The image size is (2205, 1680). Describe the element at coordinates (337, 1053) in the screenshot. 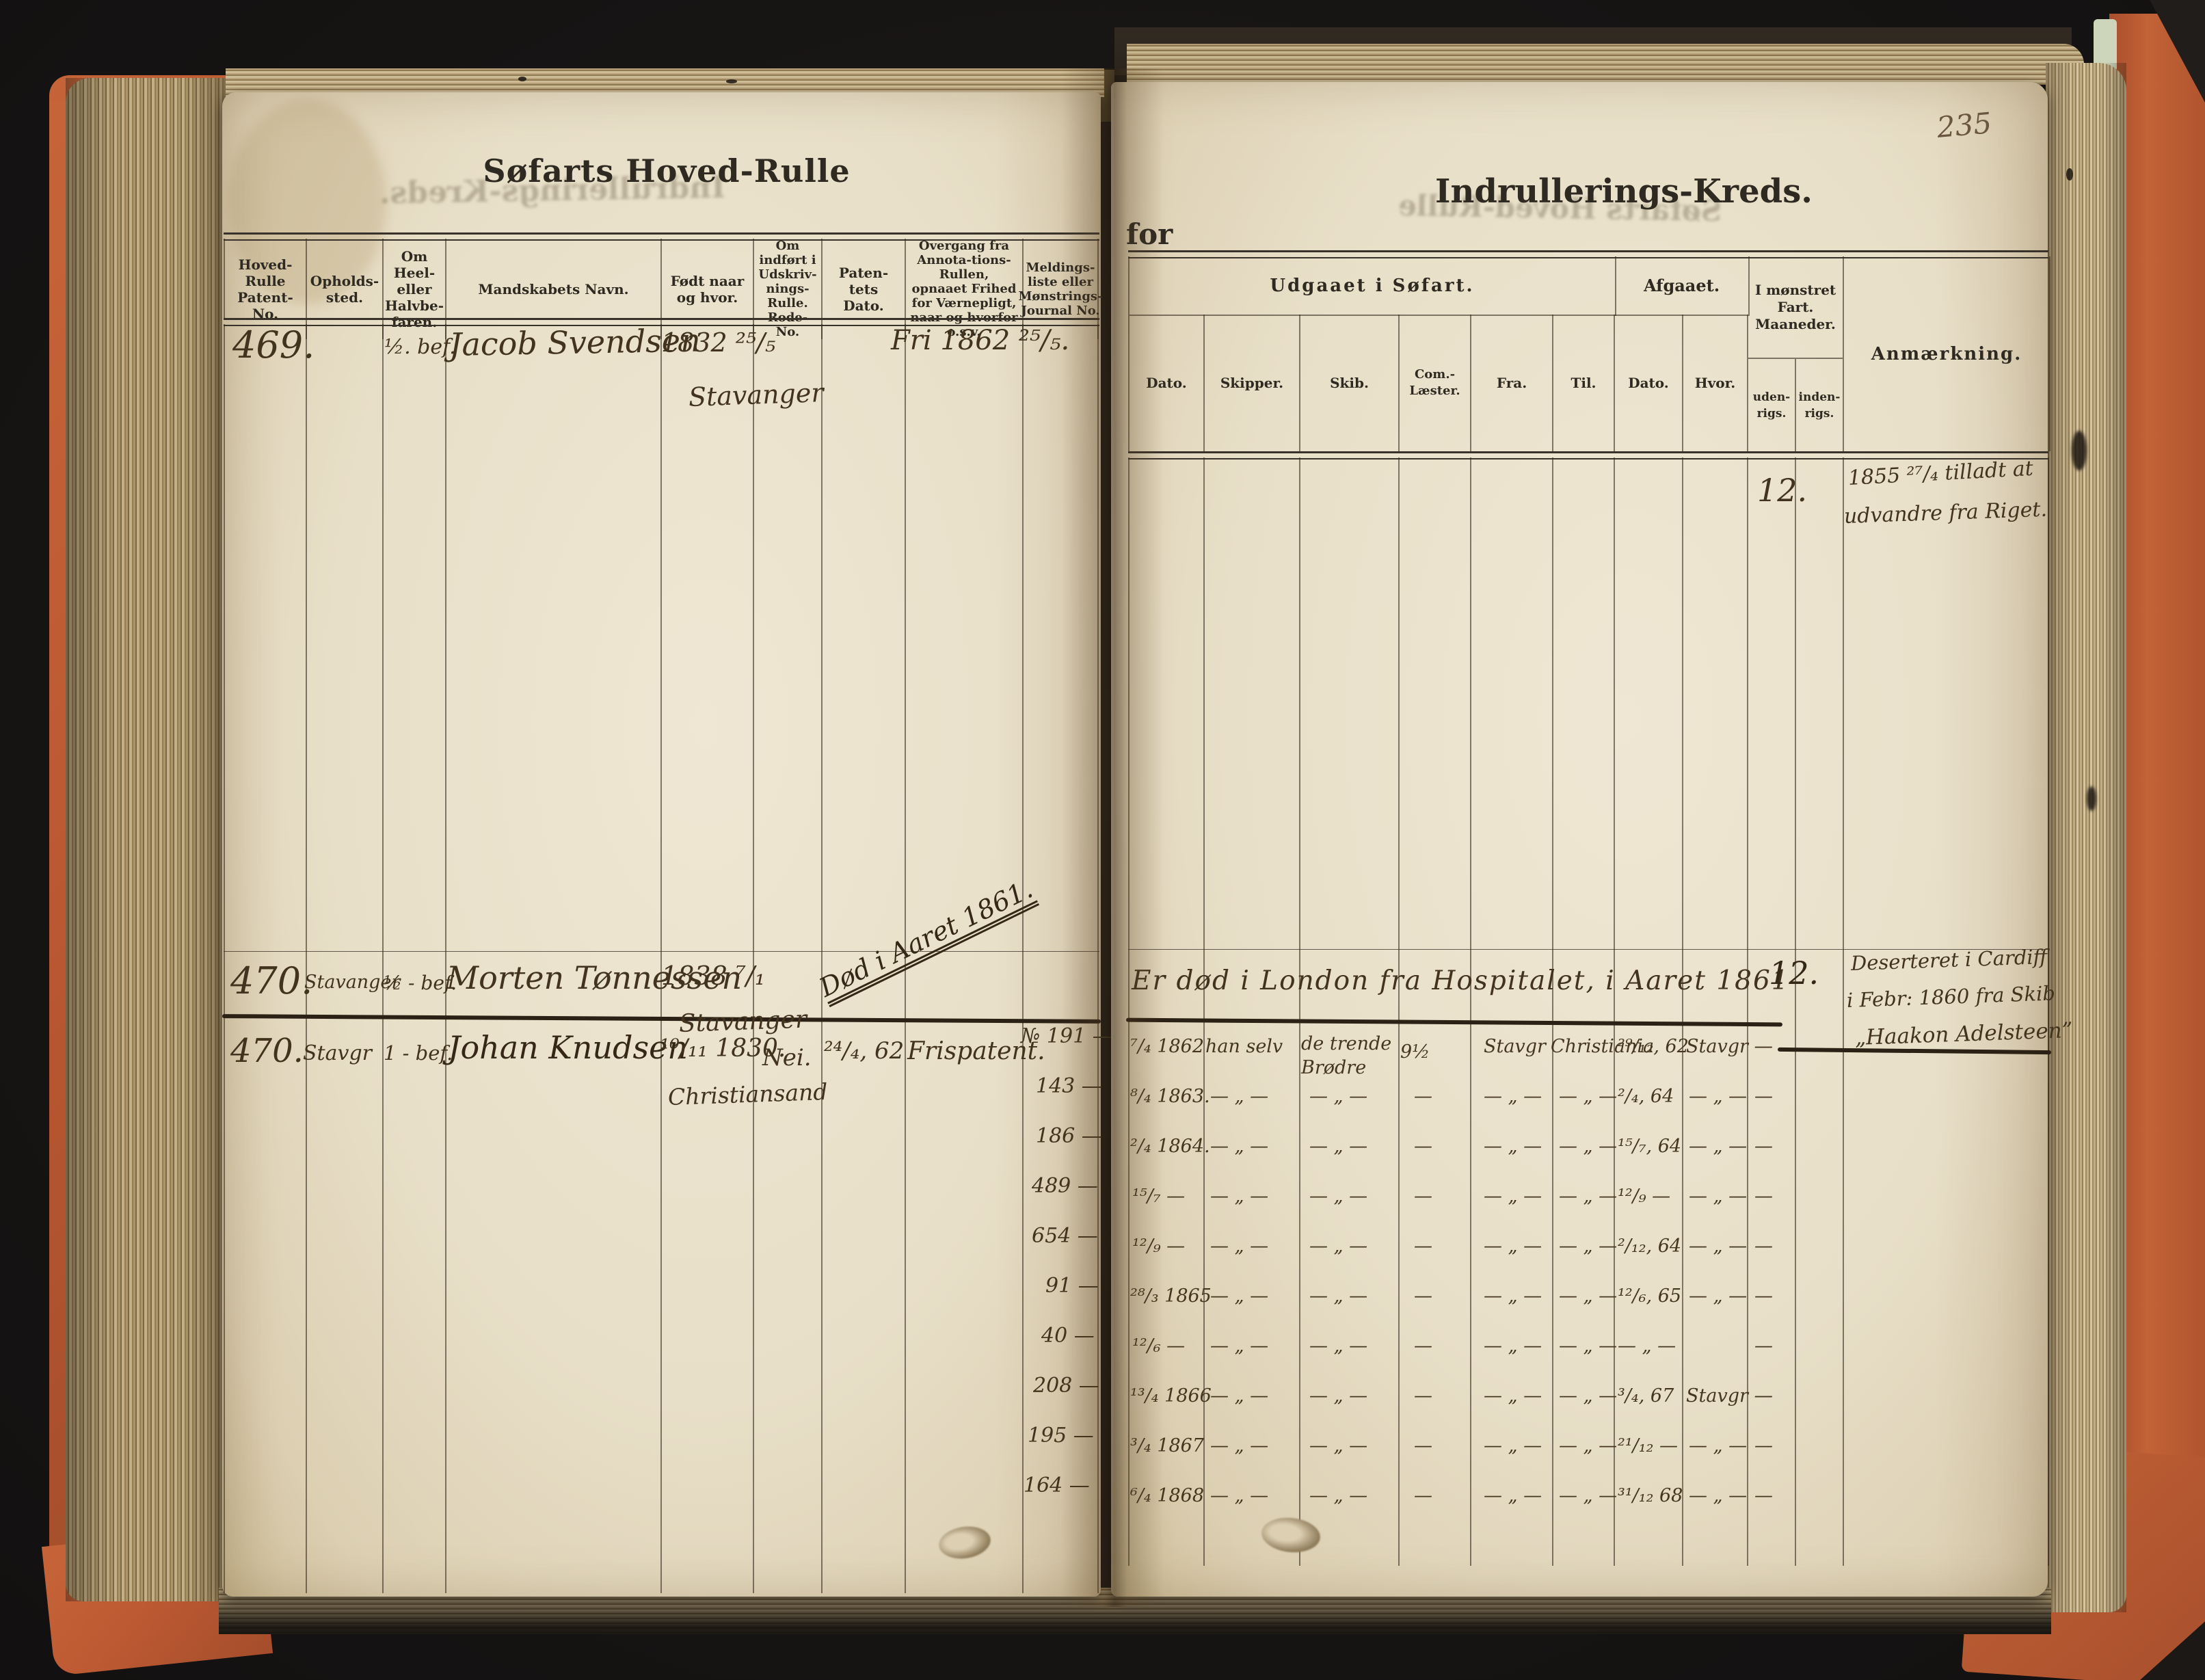

I see `entry-470b-residence: Stavgr` at that location.